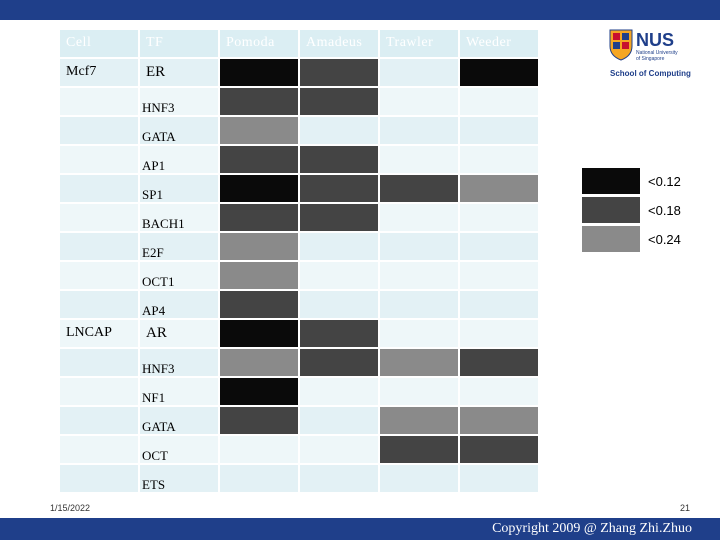 This screenshot has width=720, height=540. What do you see at coordinates (360, 529) in the screenshot?
I see `bottom-banner: Copyright 2009 @ Zhang Zhi.Zhuo` at bounding box center [360, 529].